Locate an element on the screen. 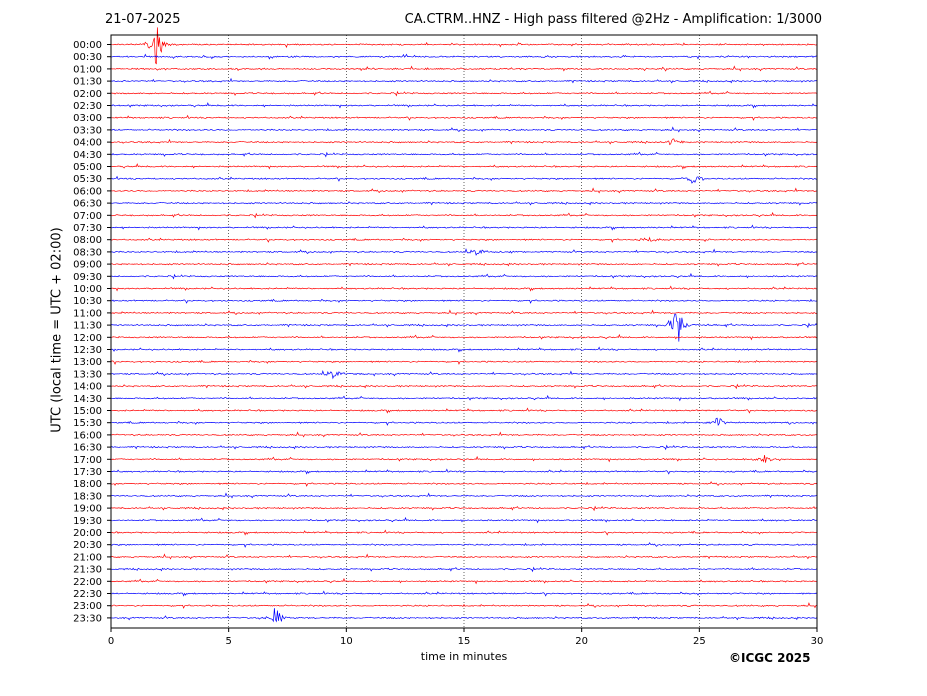 This screenshot has width=927, height=696. x-tick-group: 0 5 10 15 20 25 30 is located at coordinates (466, 637).